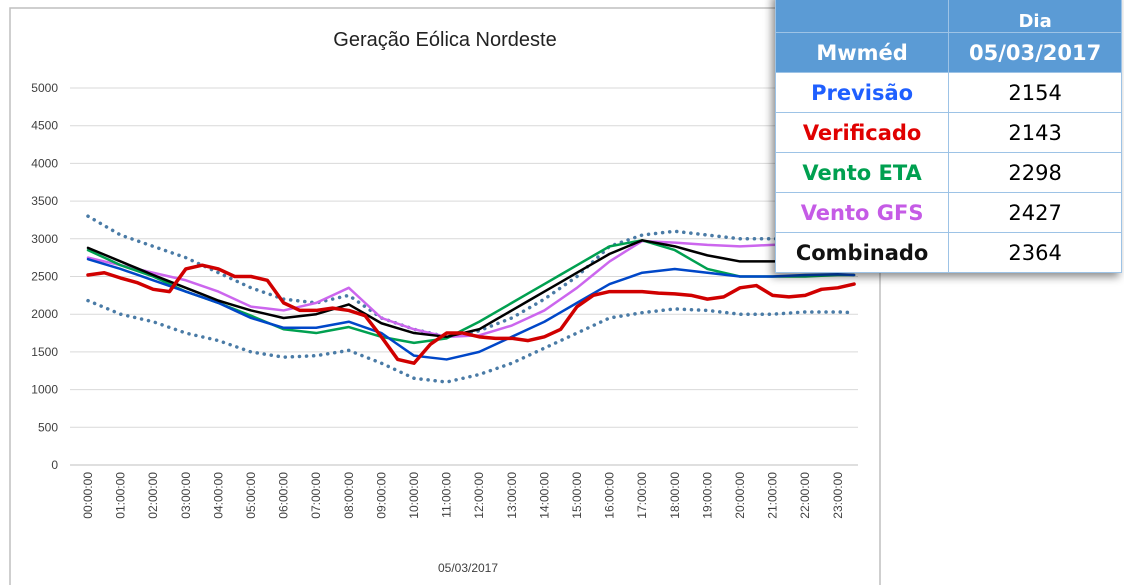 This screenshot has width=1124, height=585. What do you see at coordinates (1035, 52) in the screenshot?
I see `header-cell: 05/03/2017` at bounding box center [1035, 52].